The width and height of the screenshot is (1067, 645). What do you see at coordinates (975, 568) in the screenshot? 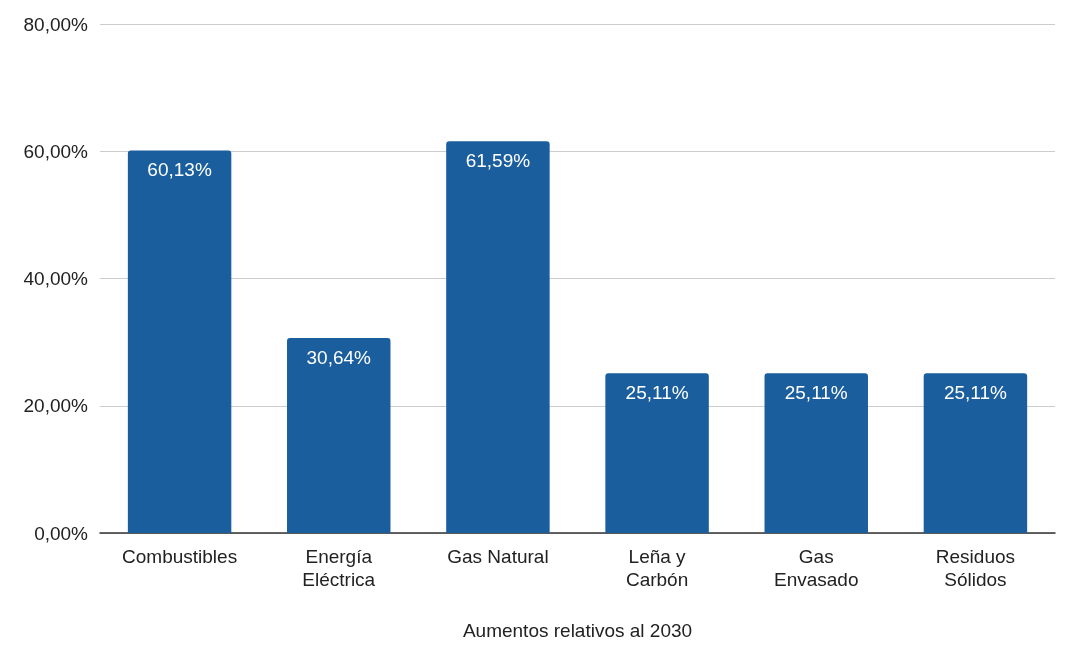
I see `x-tick-label: Residuos Sólidos` at bounding box center [975, 568].